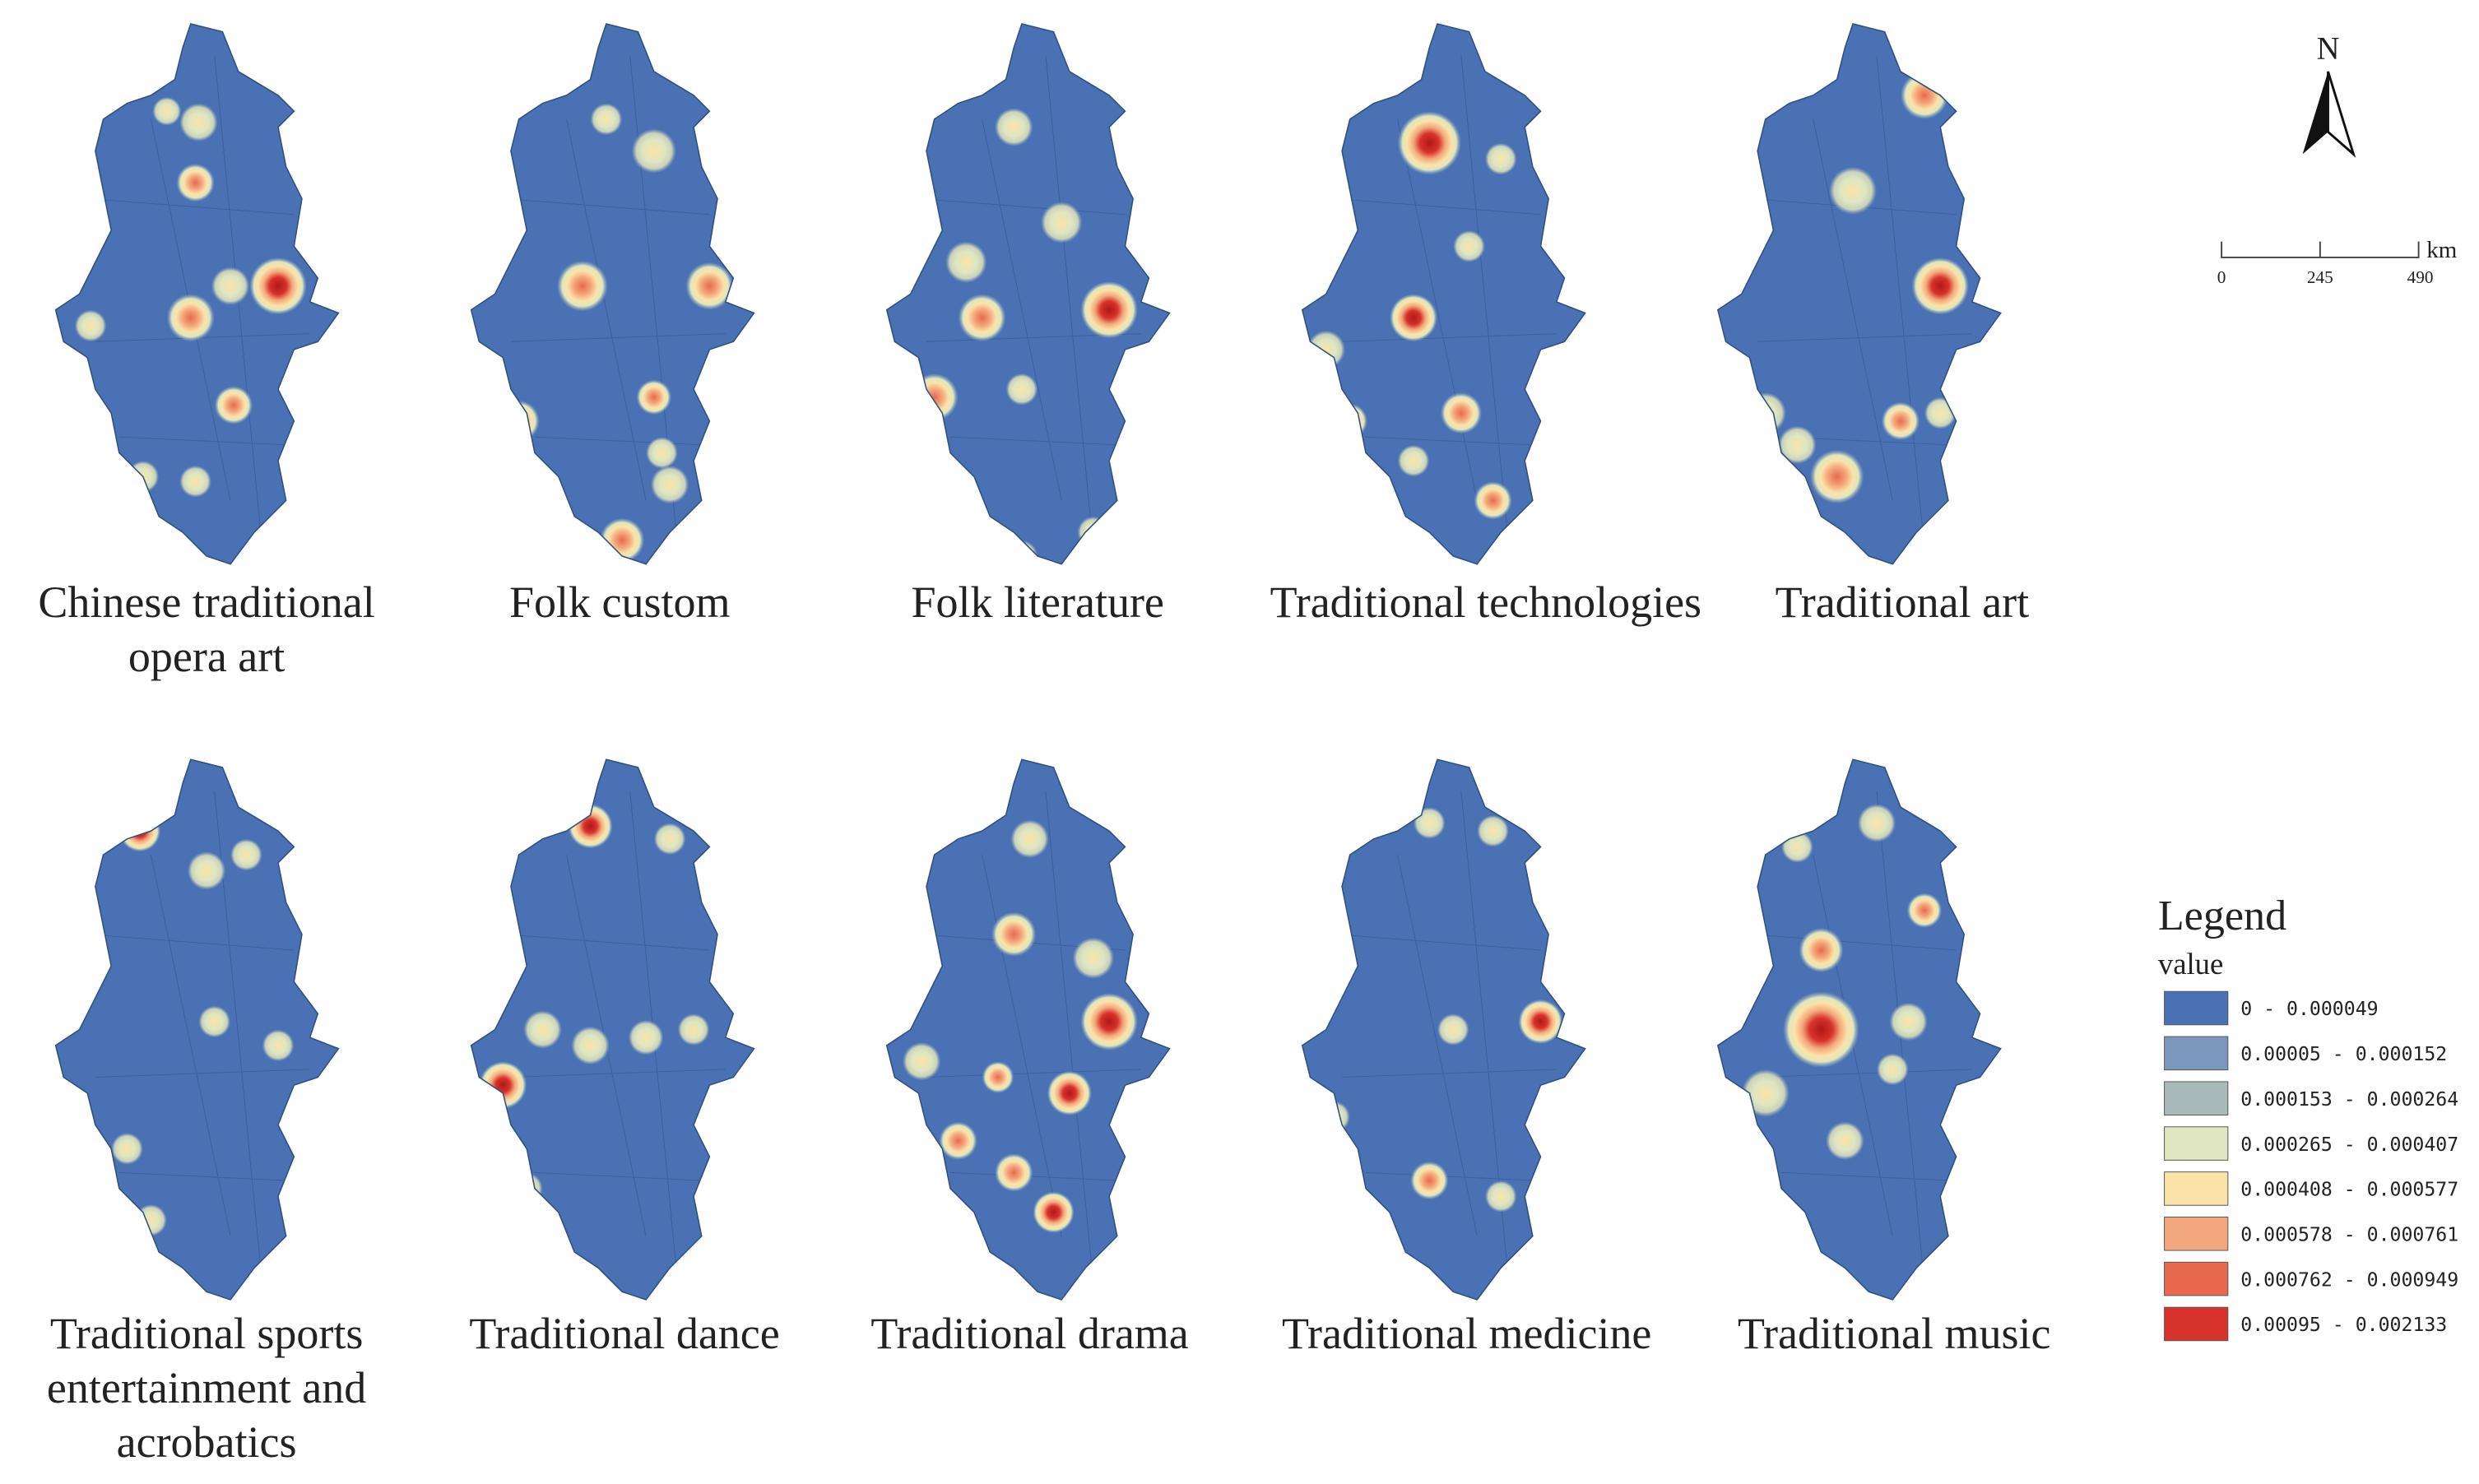 The image size is (2479, 1484). What do you see at coordinates (2328, 48) in the screenshot?
I see `north-label: N` at bounding box center [2328, 48].